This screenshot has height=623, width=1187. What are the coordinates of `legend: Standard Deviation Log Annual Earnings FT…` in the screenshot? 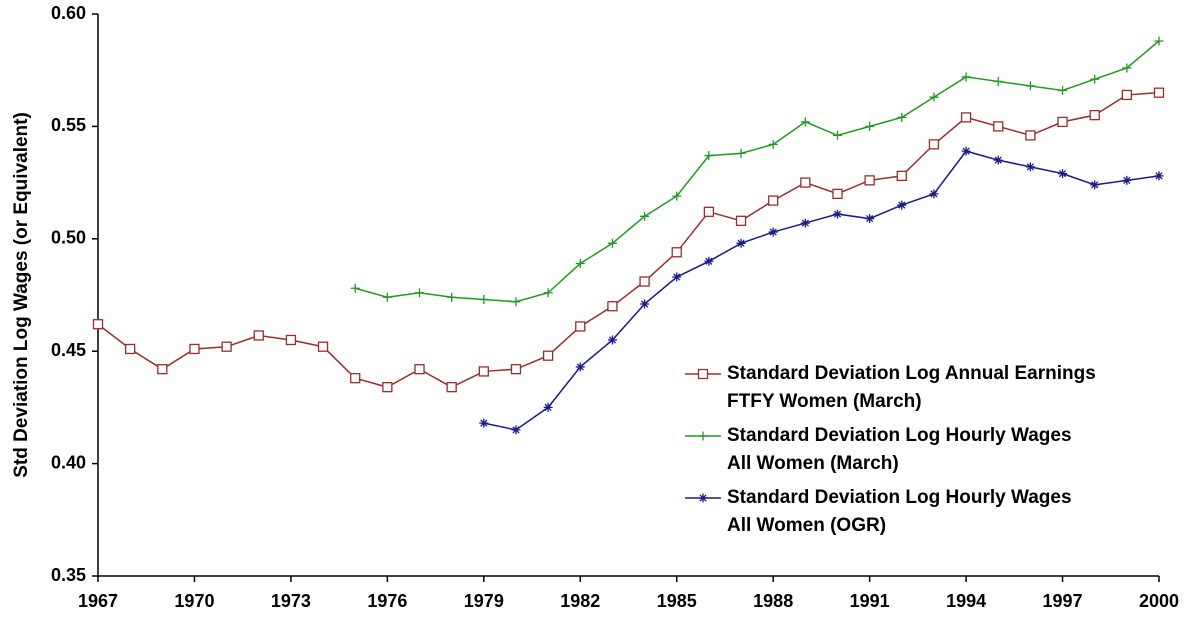 It's located at (890, 449).